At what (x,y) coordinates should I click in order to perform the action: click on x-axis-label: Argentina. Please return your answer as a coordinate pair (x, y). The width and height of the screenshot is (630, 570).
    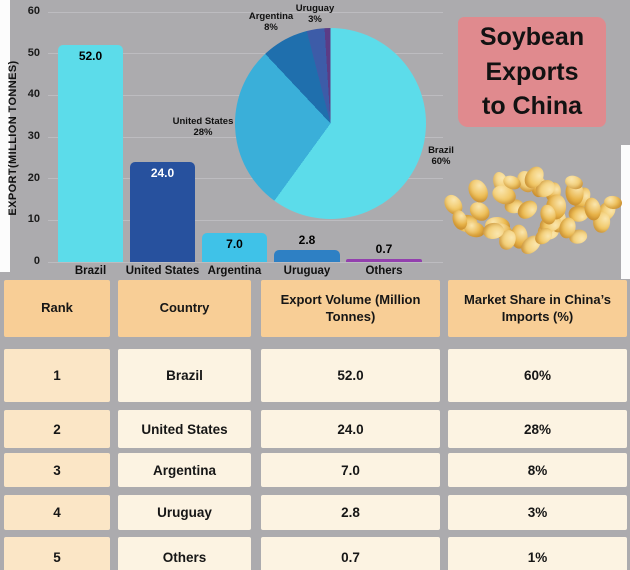
    Looking at the image, I should click on (234, 271).